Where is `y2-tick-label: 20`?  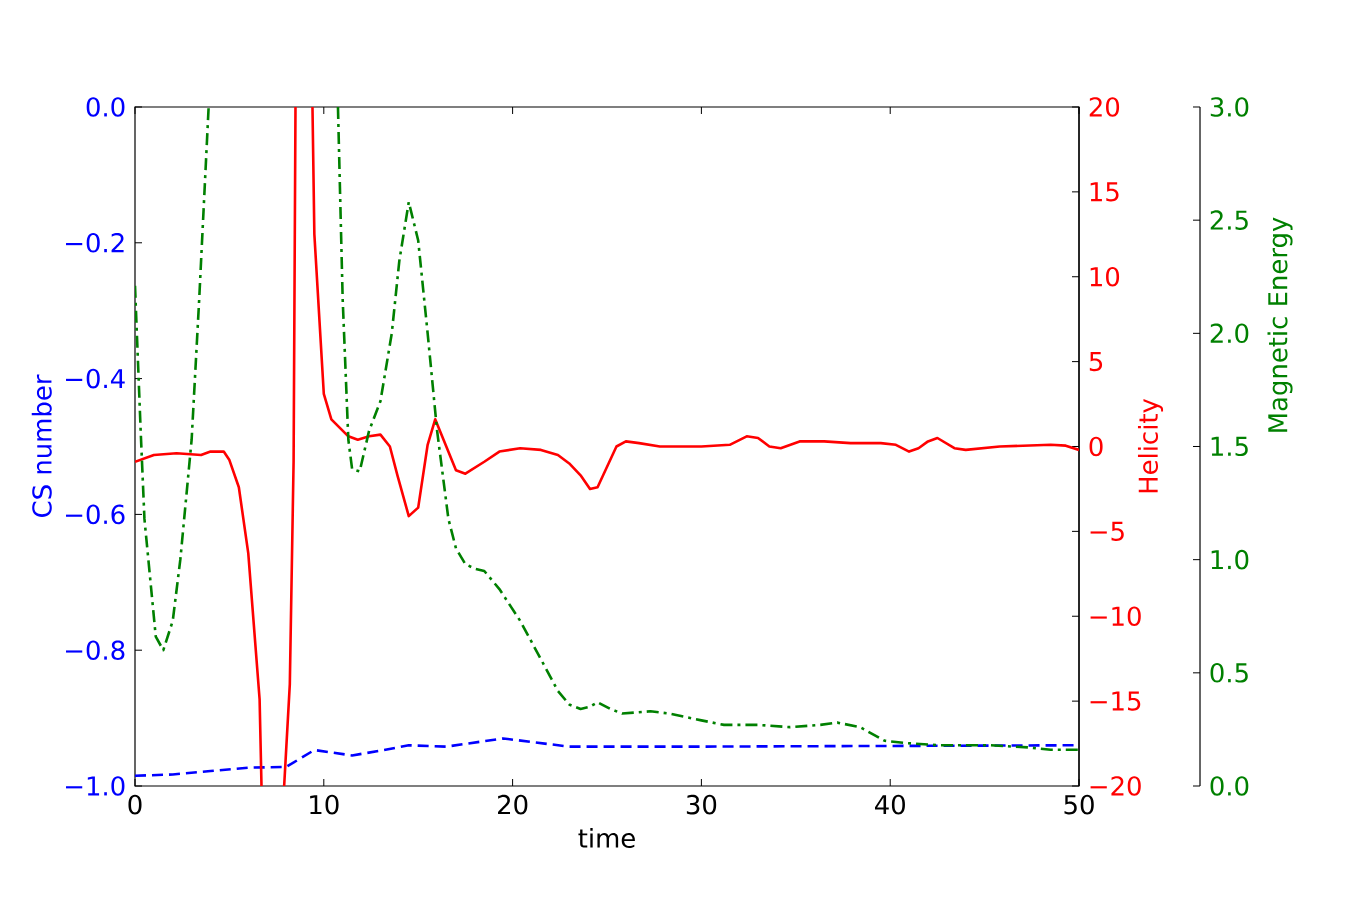
y2-tick-label: 20 is located at coordinates (1104, 107).